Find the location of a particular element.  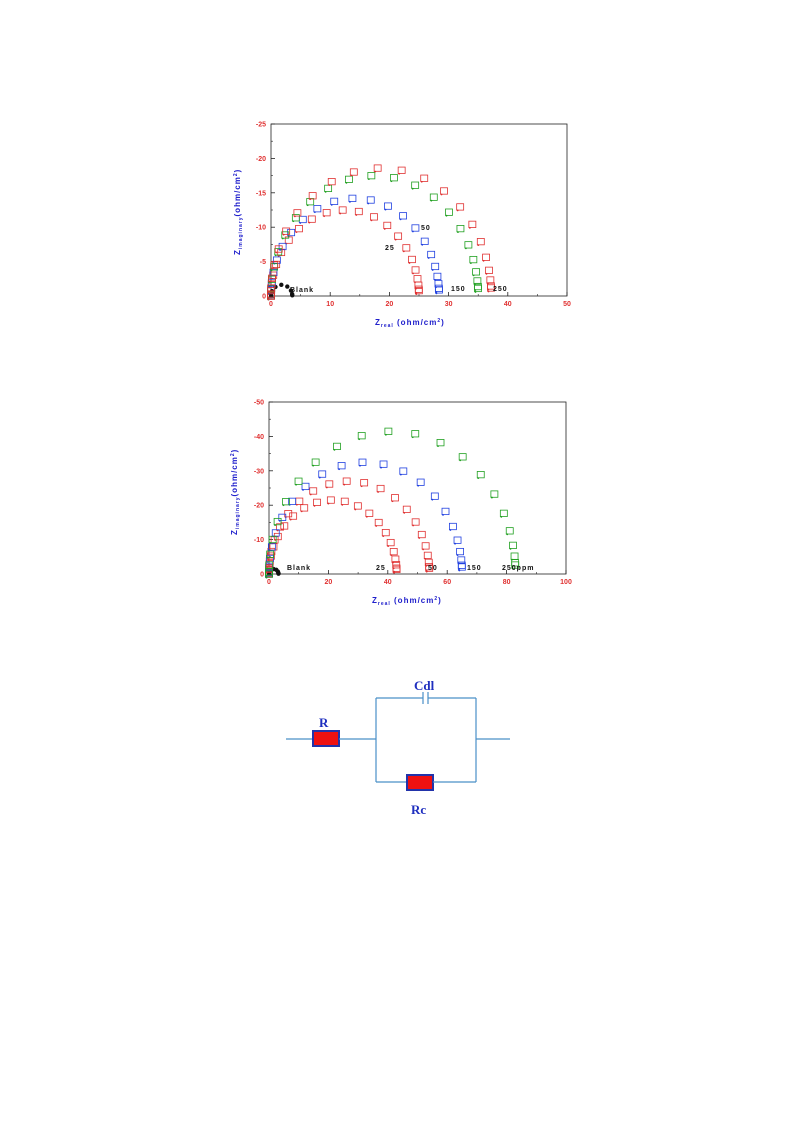

x-tick-label: 30 is located at coordinates (449, 304).